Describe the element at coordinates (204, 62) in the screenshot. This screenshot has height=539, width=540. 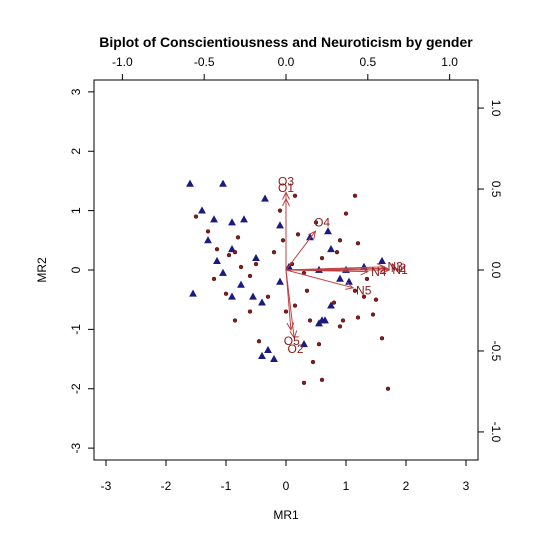
I see `top-tick-label: -0.5` at that location.